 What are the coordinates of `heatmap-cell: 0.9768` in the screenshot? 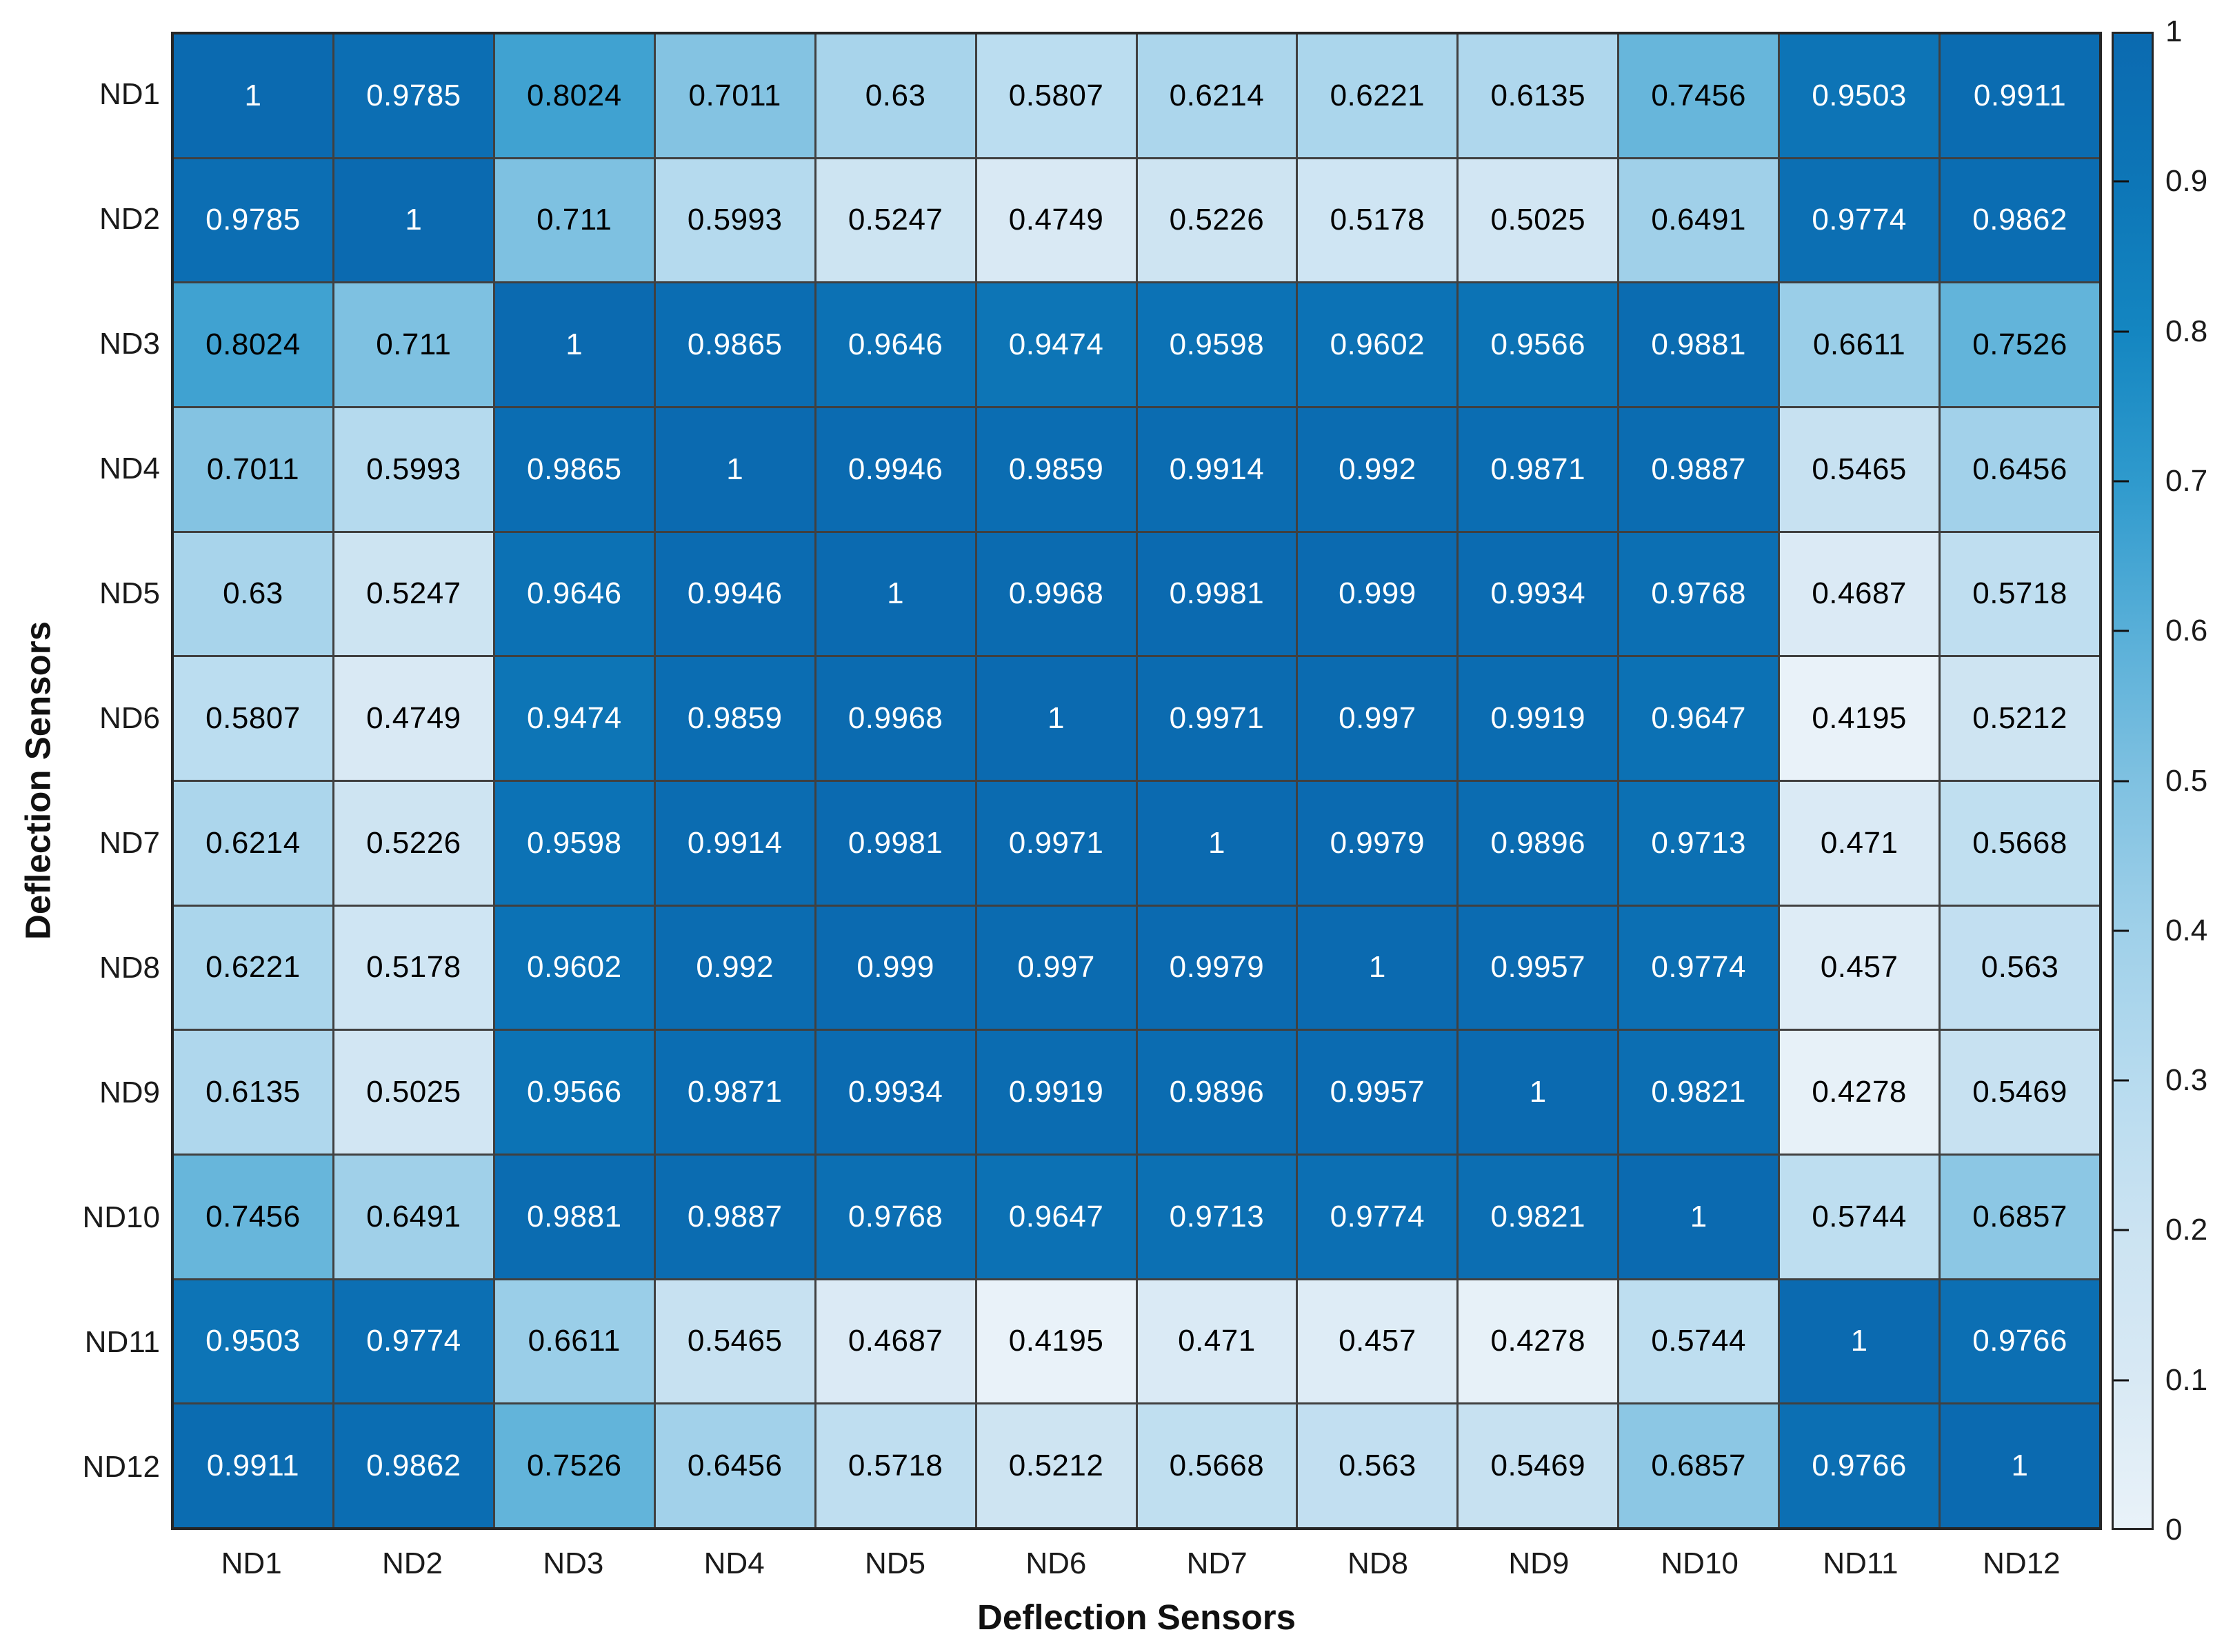 It's located at (895, 1217).